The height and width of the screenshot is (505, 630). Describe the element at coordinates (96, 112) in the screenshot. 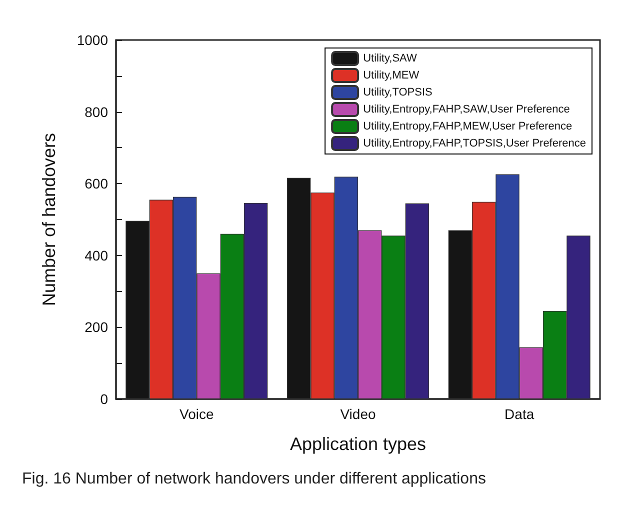

I see `y-tick-label: 800` at that location.